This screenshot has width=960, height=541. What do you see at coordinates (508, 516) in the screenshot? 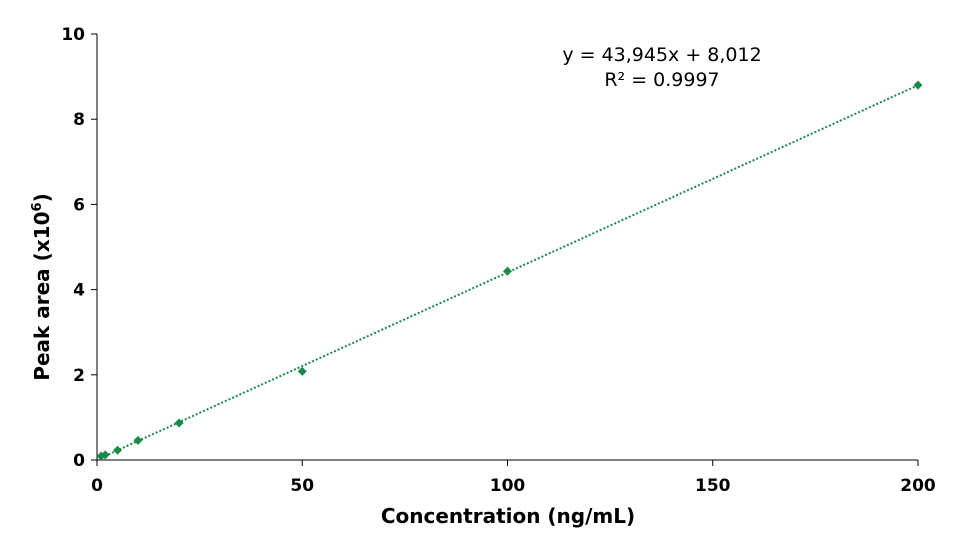
I see `x-axis-title: Concentration (ng/mL)` at bounding box center [508, 516].